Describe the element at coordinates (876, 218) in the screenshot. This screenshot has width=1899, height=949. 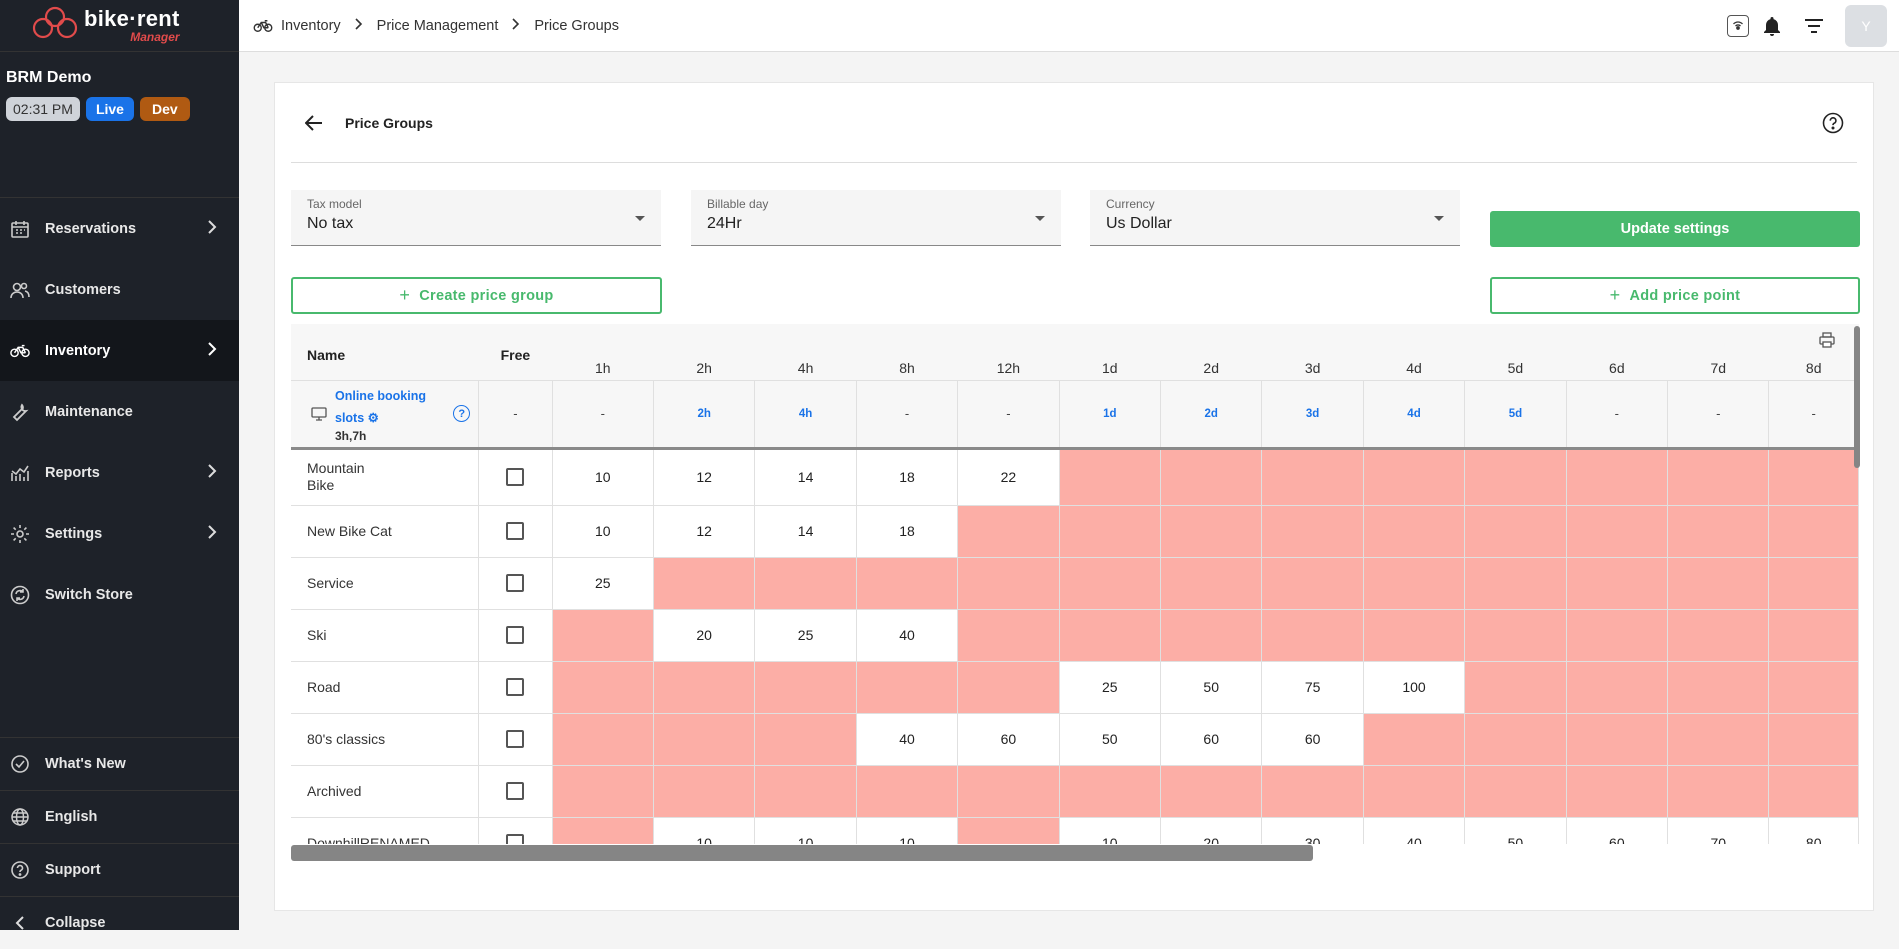
I see `billable-day-select: Billable day 24Hr` at that location.